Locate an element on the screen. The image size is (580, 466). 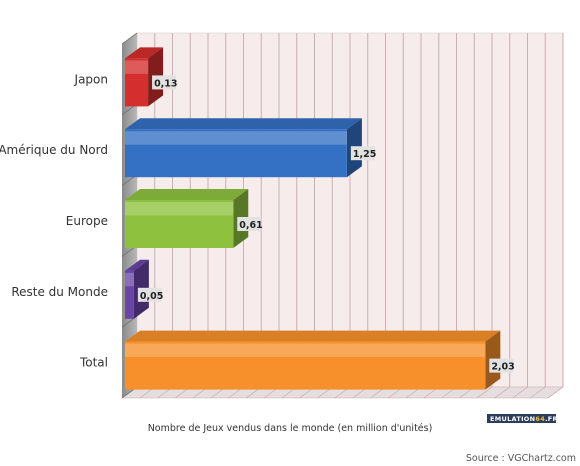
category-label: Europe is located at coordinates (87, 221).